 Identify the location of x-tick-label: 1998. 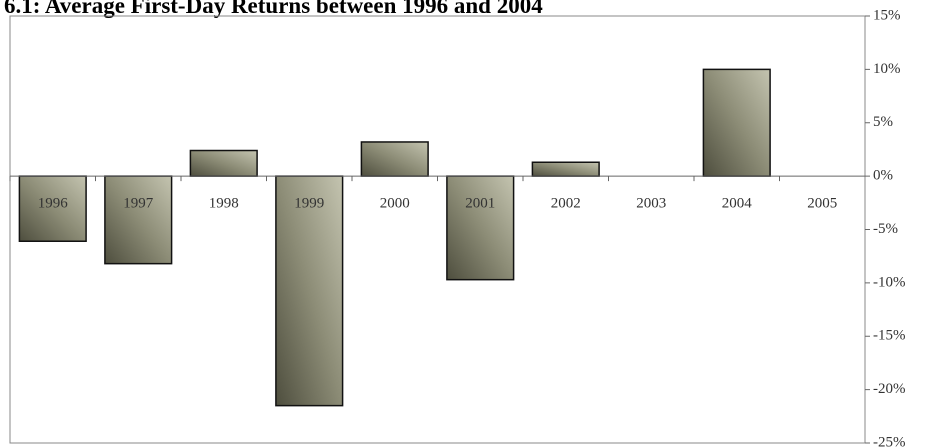
(224, 204).